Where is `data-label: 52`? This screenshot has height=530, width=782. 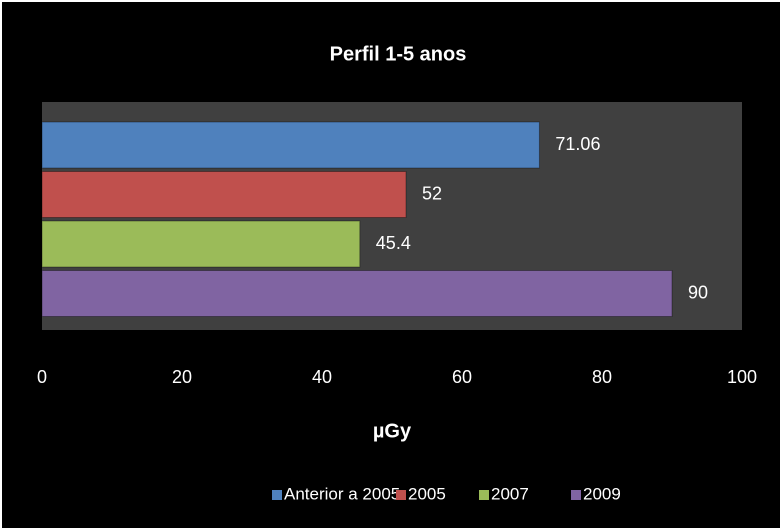
data-label: 52 is located at coordinates (432, 193).